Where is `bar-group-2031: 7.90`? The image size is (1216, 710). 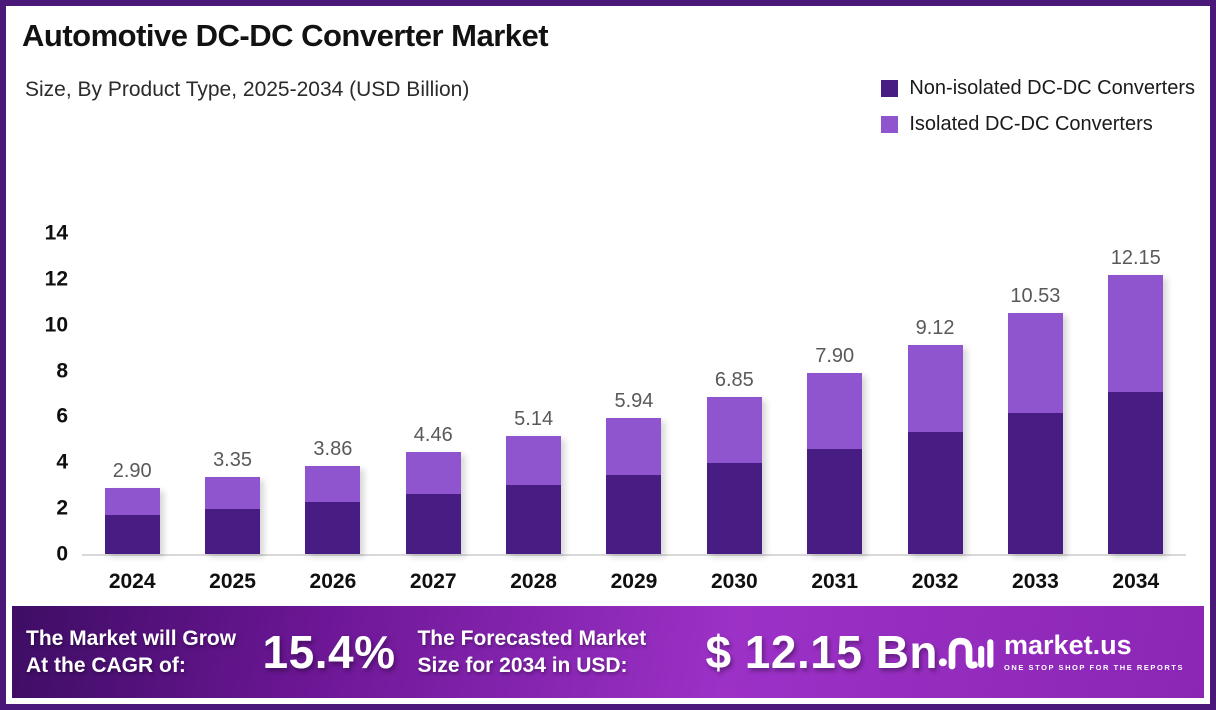
bar-group-2031: 7.90 is located at coordinates (835, 450).